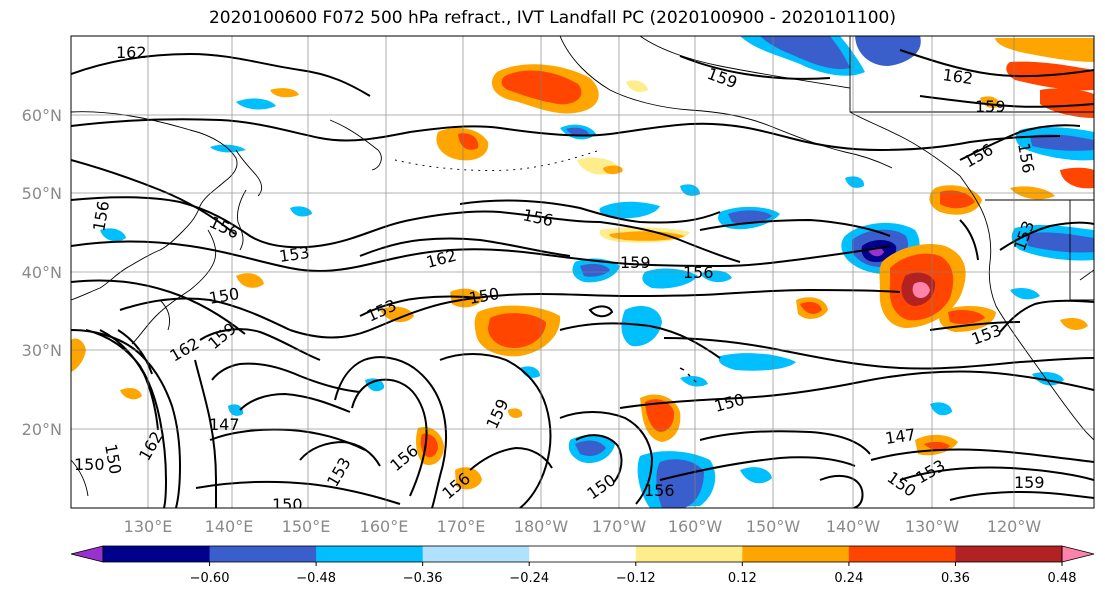 The image size is (1105, 601). I want to click on contour-label: 153, so click(294, 254).